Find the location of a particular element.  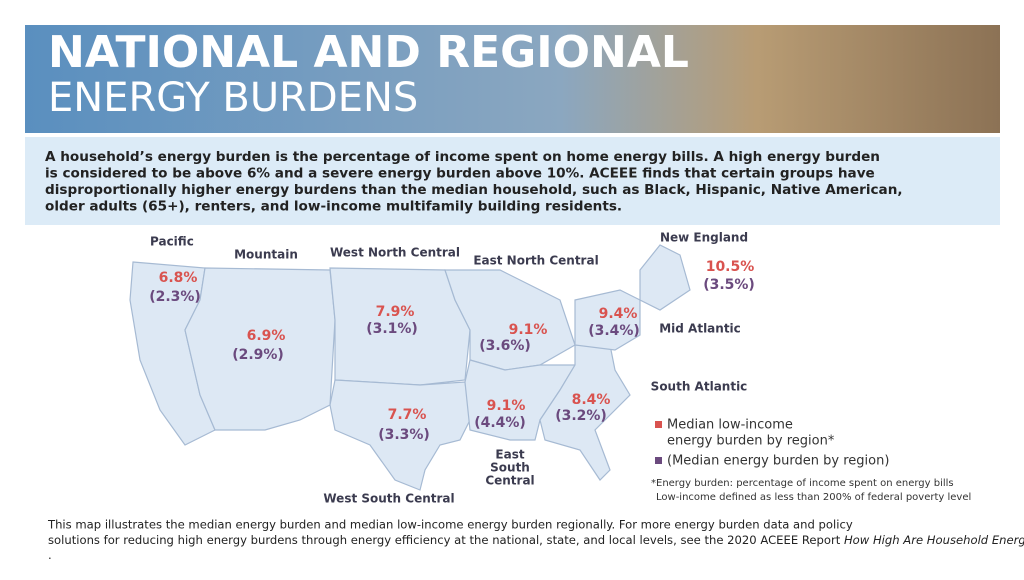

median-burden: (4.4%) is located at coordinates (500, 423).